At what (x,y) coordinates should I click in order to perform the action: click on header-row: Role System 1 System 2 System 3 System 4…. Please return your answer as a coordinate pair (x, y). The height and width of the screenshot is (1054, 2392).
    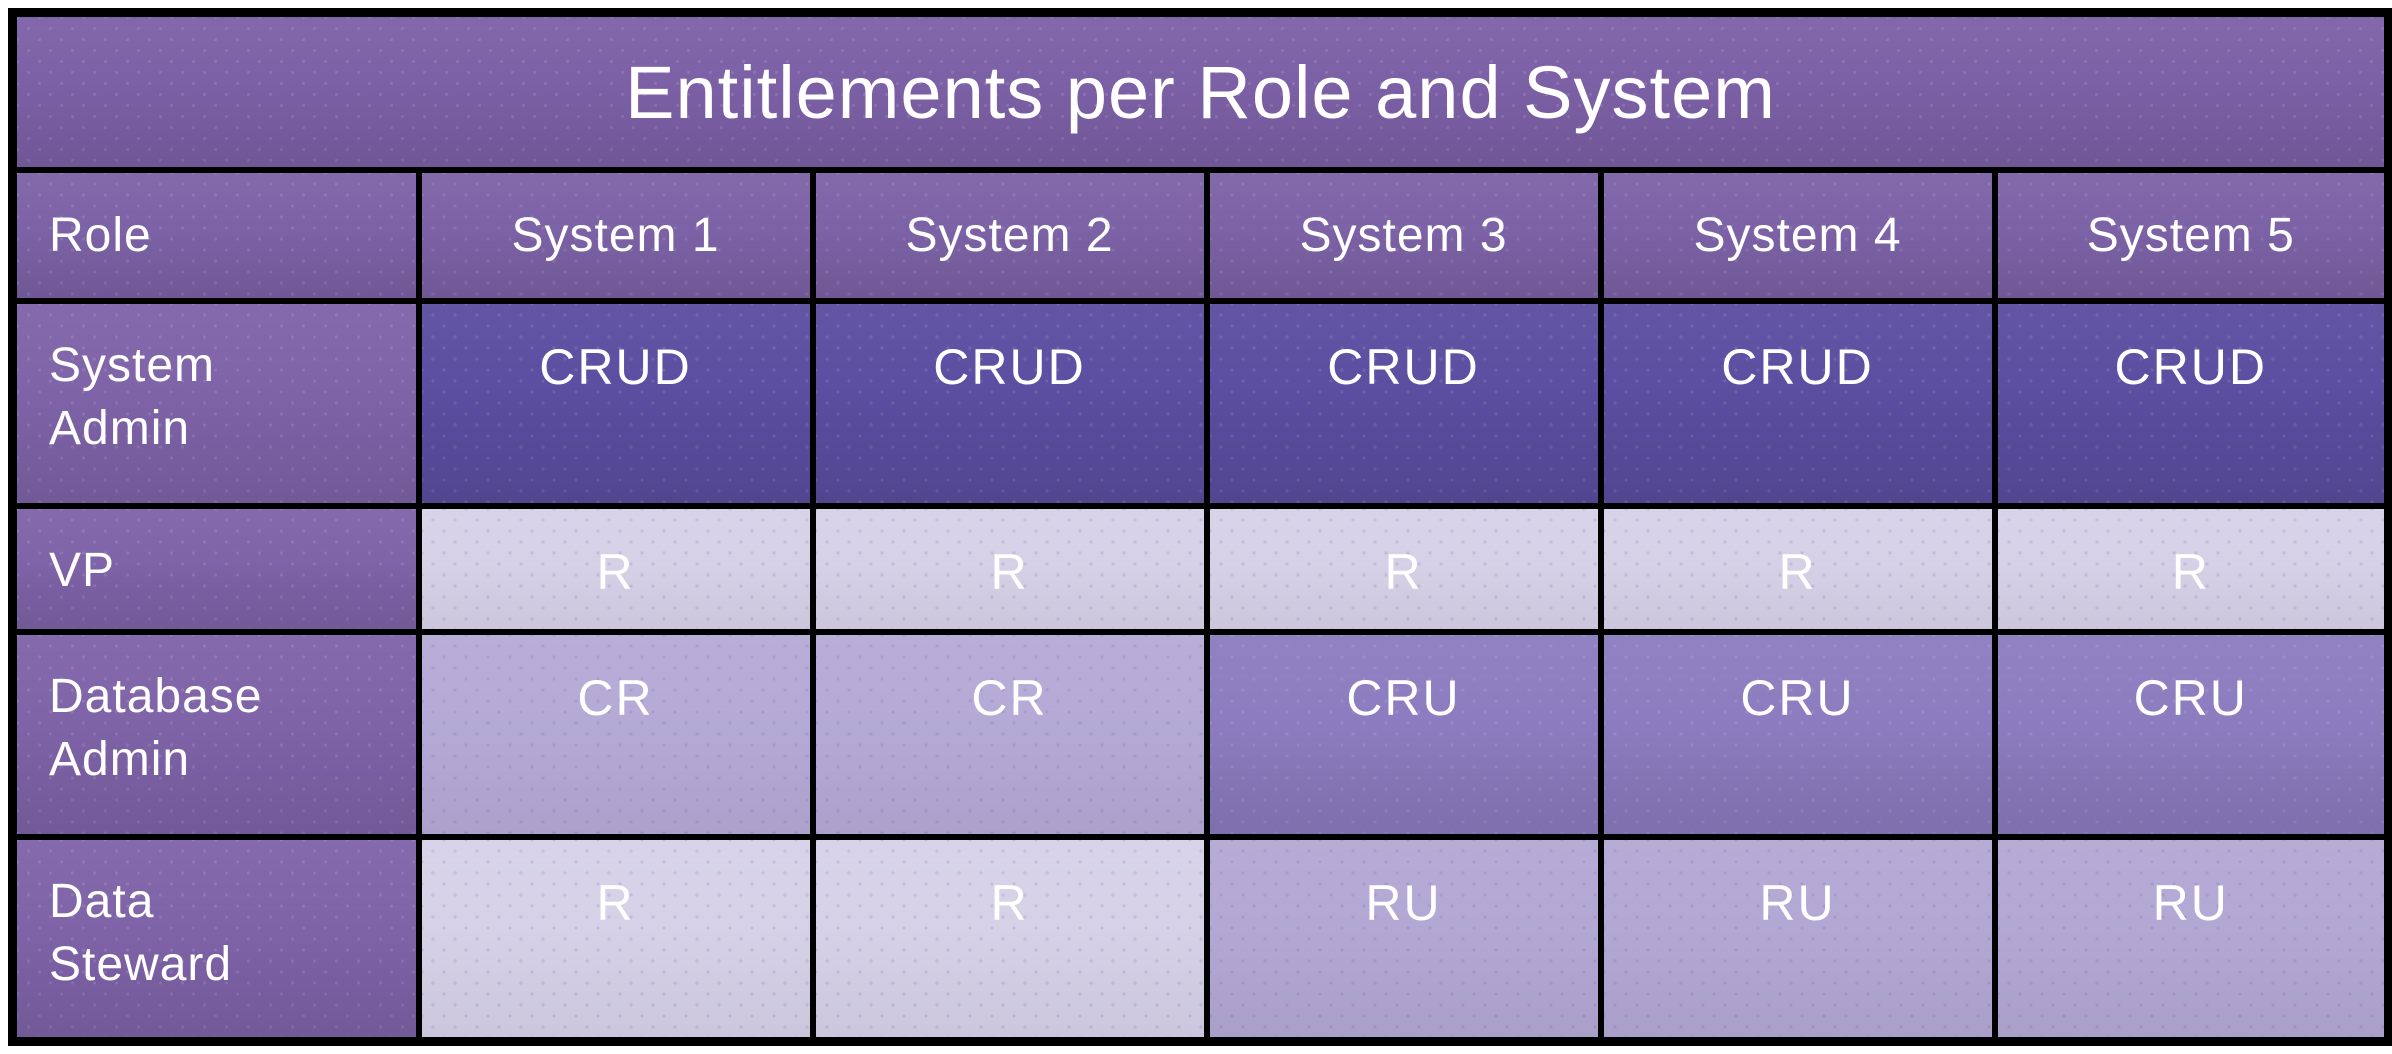
    Looking at the image, I should click on (1200, 235).